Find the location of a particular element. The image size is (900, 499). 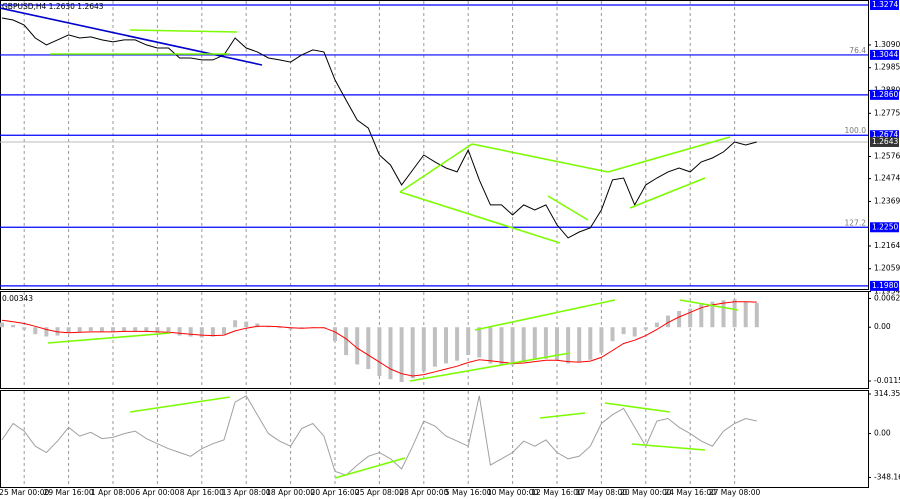

chart-title: GBPUSD,H4 1.2630 1.2643 is located at coordinates (53, 6).